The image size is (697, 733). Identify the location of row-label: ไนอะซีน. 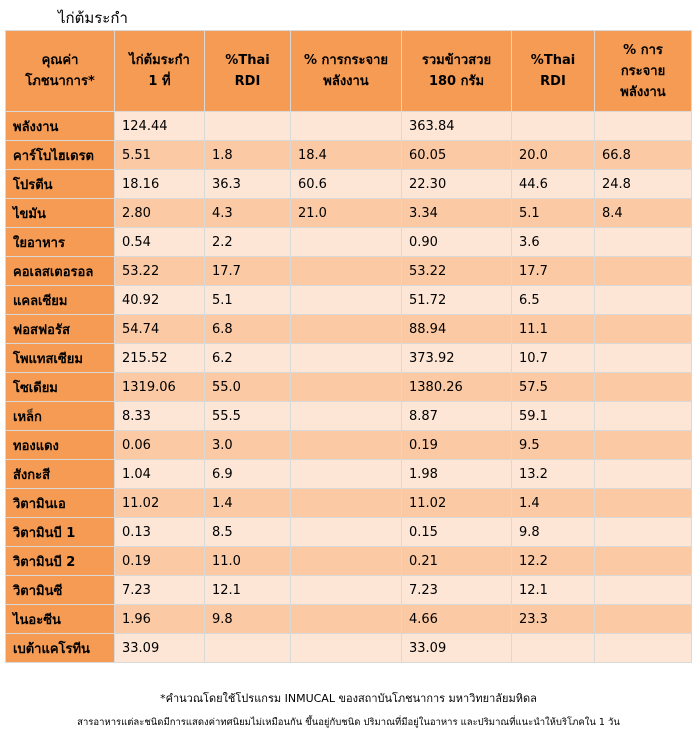
(60, 619).